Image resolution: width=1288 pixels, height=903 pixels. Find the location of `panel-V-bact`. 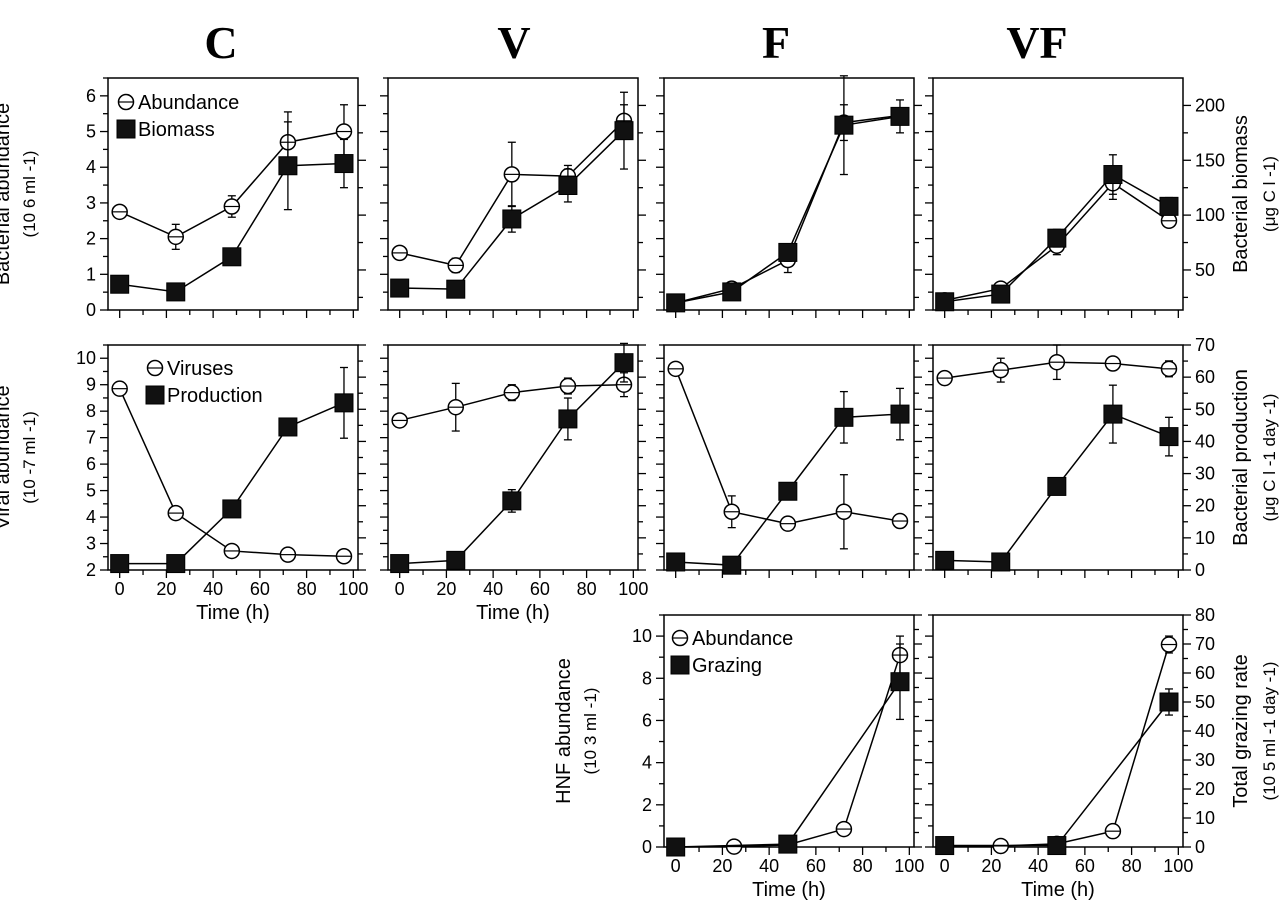

panel-V-bact is located at coordinates (513, 197).